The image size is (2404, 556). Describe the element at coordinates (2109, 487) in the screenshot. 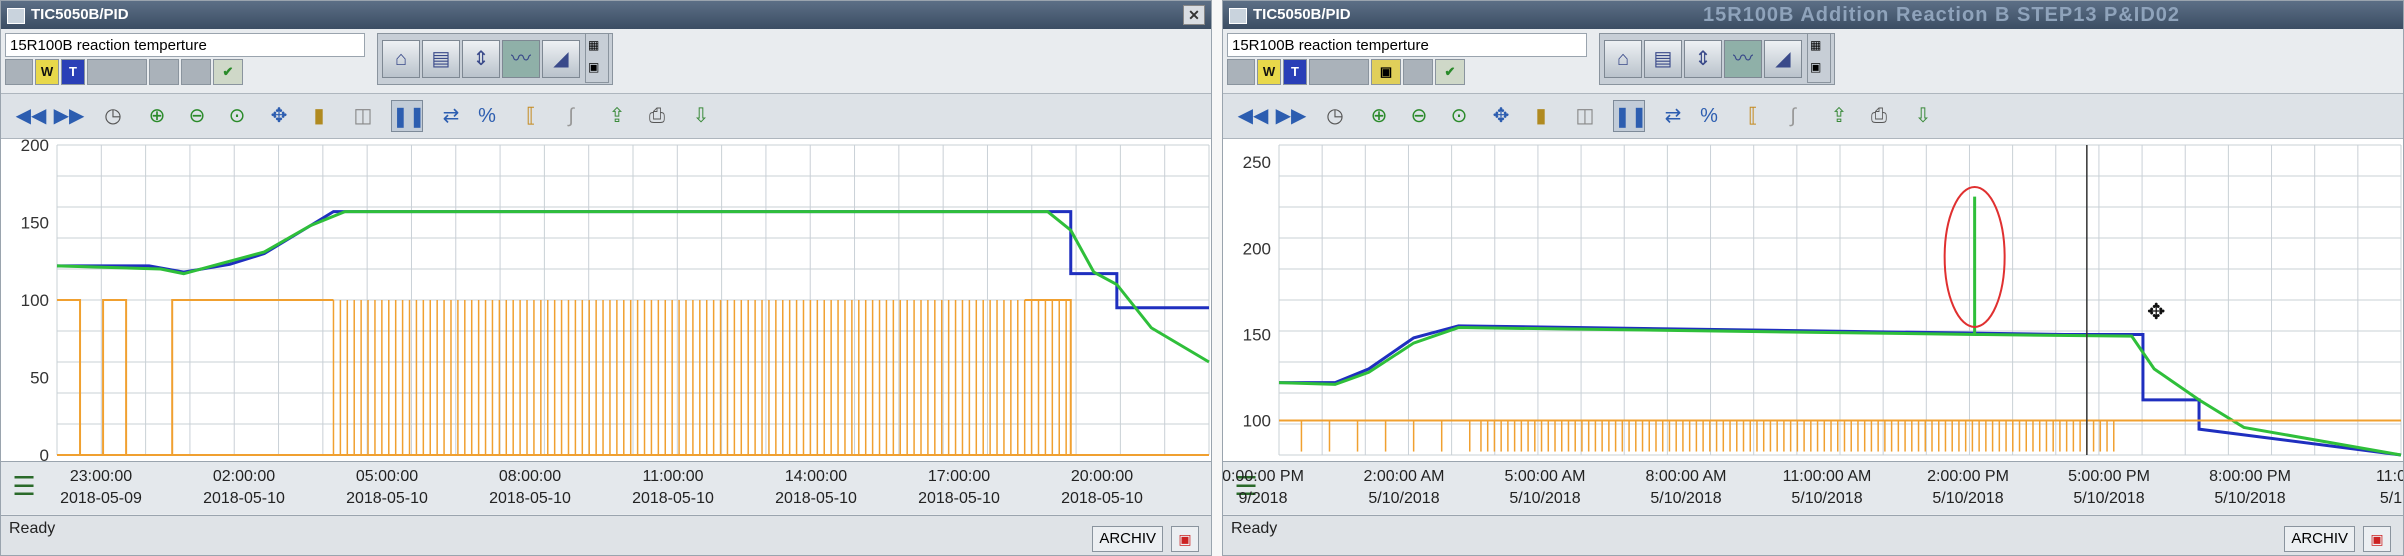

I see `x-tick-label: 5:00:00 PM 5/10/2018` at that location.